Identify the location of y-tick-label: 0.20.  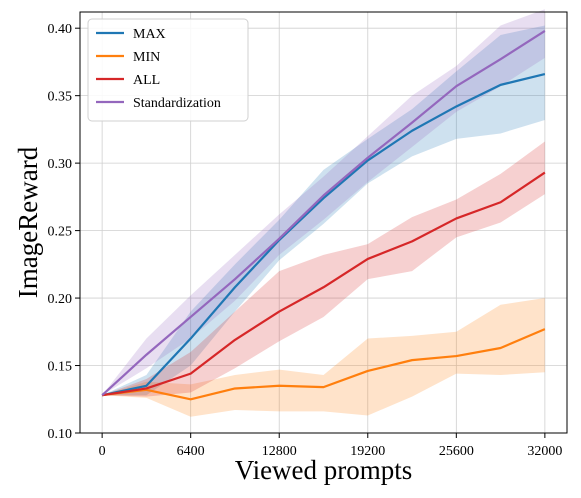
(60, 299).